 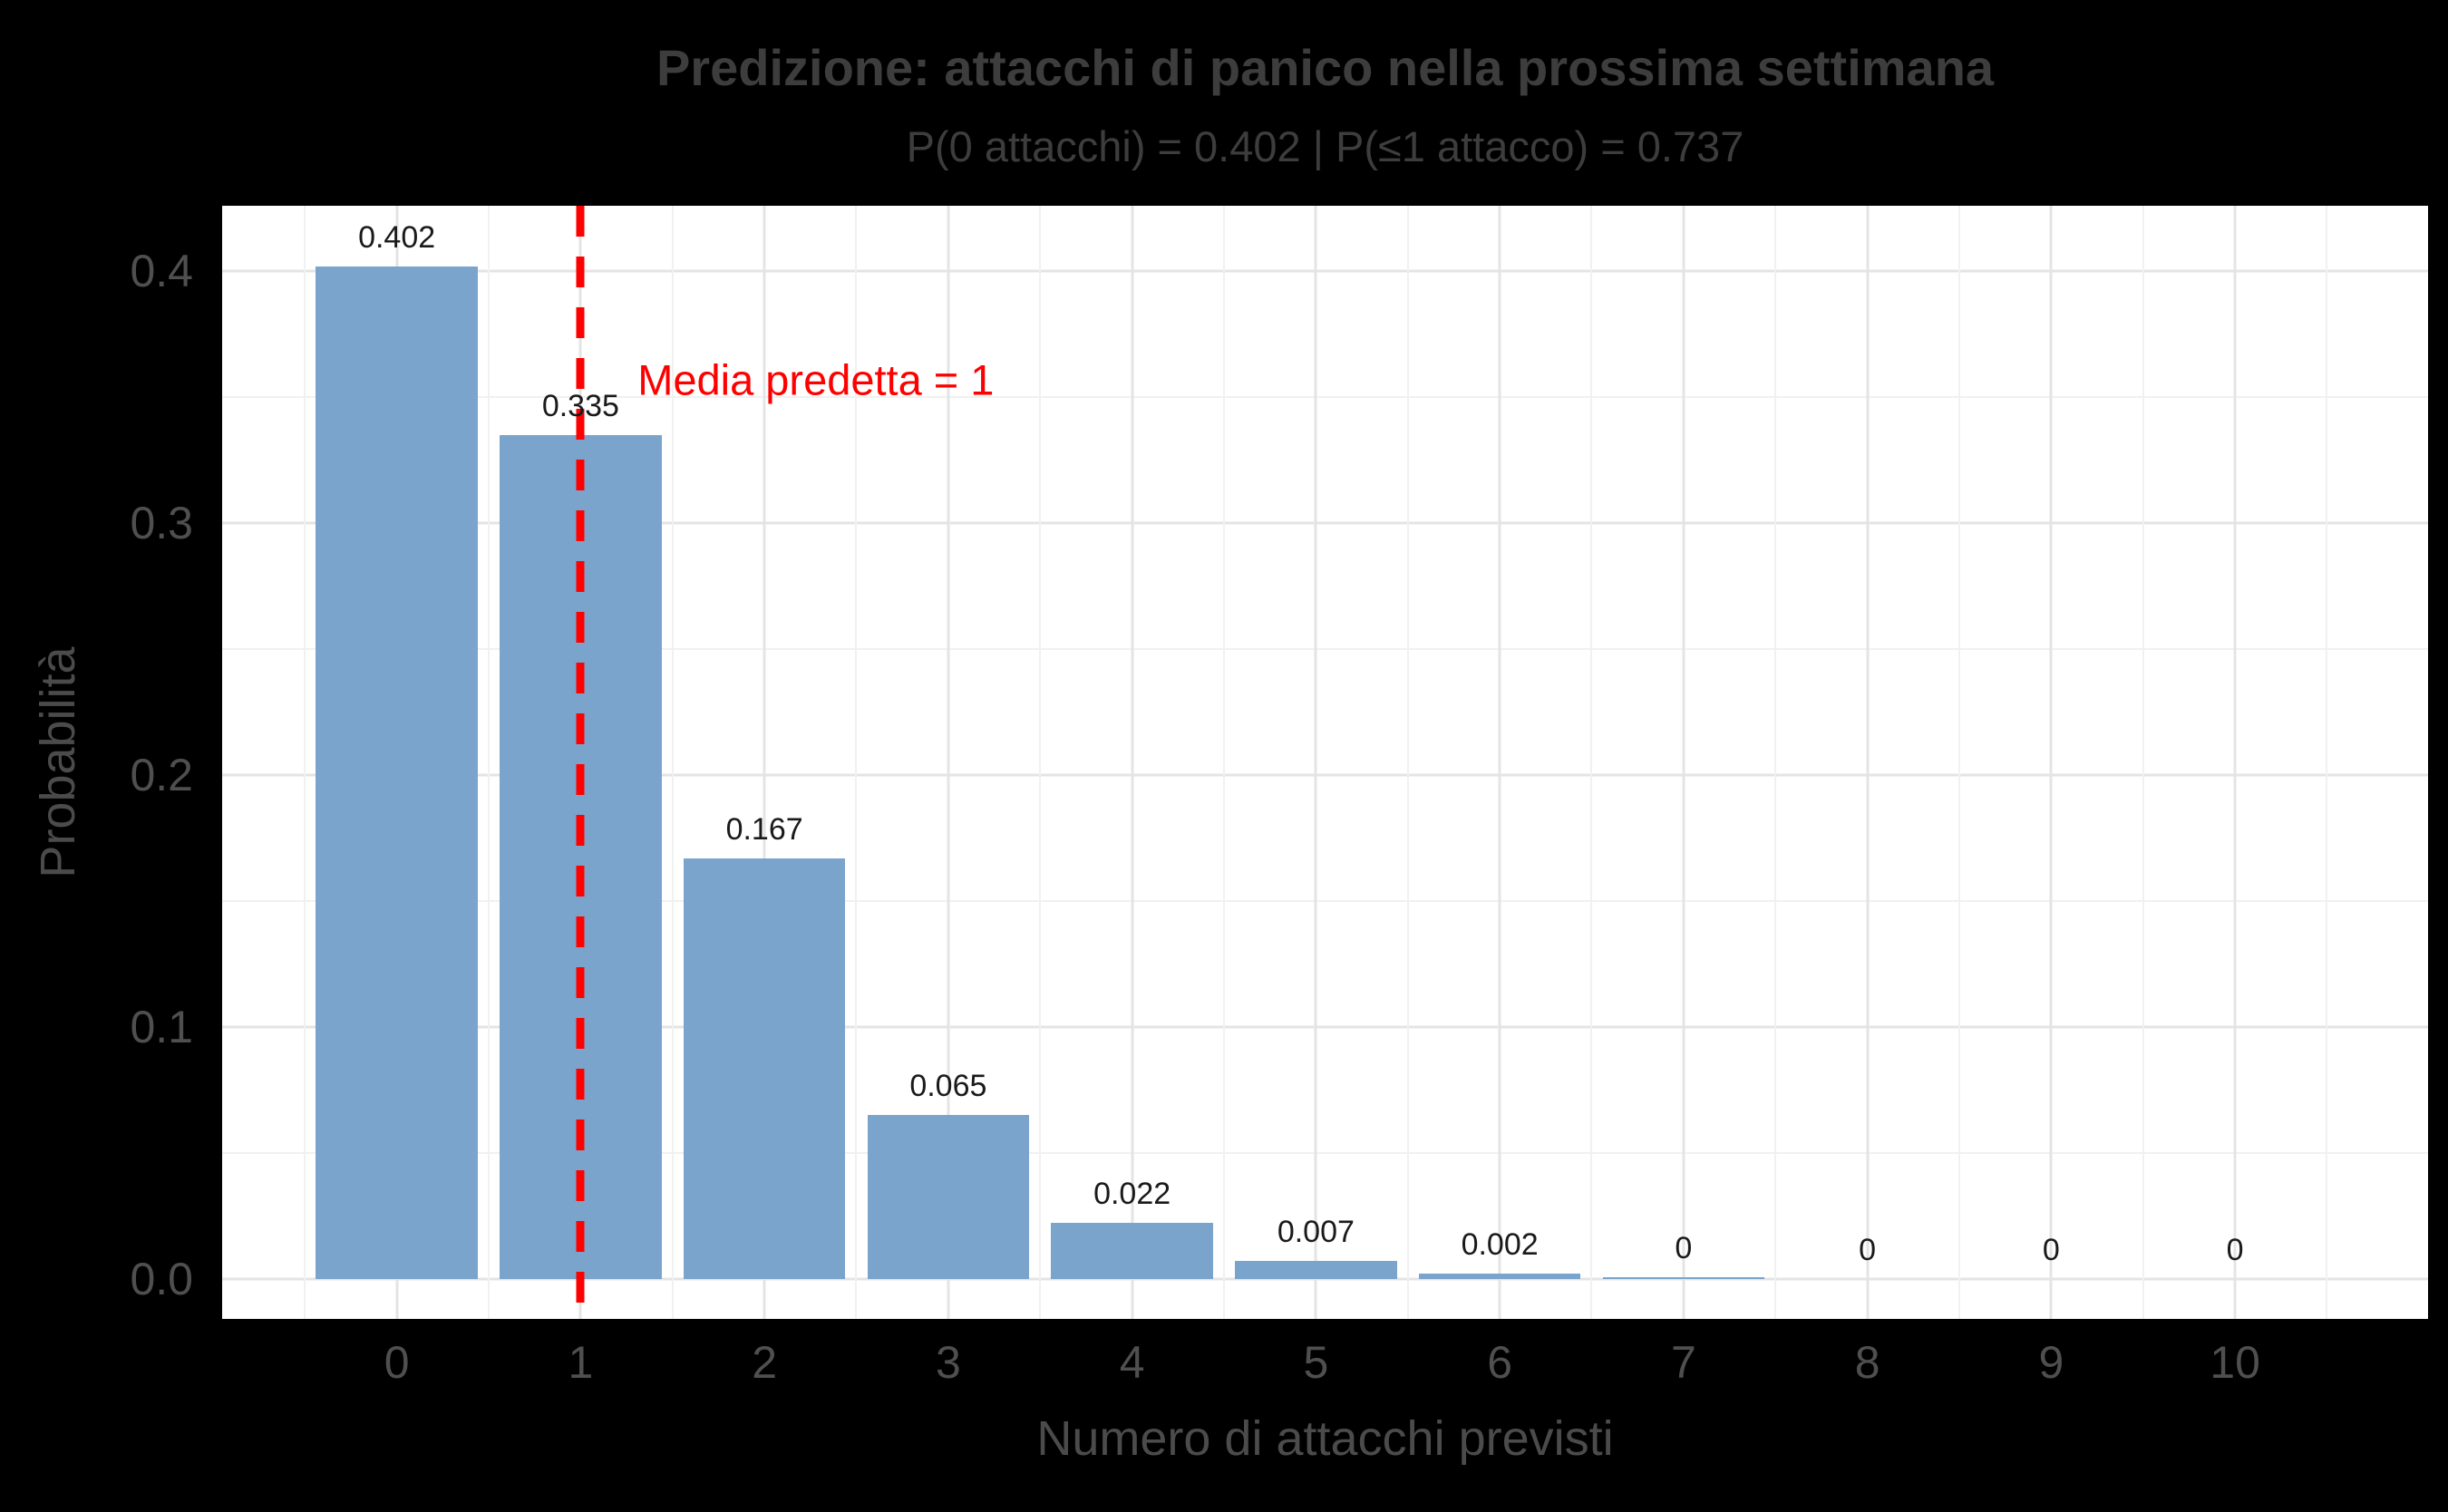 What do you see at coordinates (764, 829) in the screenshot?
I see `bar-value-label: 0.167` at bounding box center [764, 829].